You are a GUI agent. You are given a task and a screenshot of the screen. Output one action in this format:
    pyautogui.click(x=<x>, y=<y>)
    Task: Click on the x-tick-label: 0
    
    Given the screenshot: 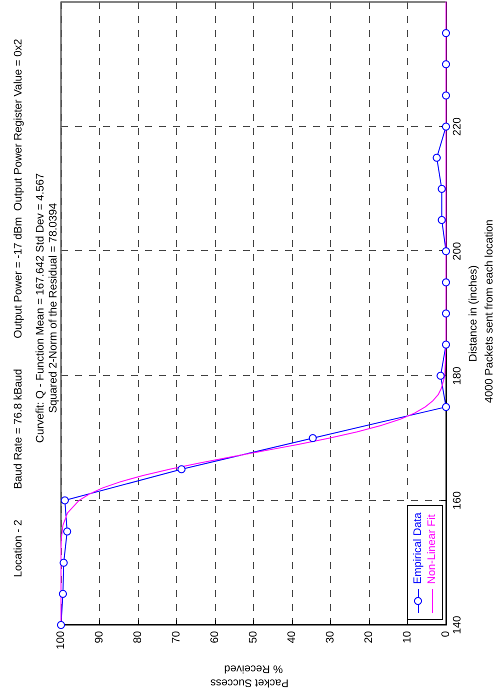 What is the action you would take?
    pyautogui.click(x=446, y=634)
    